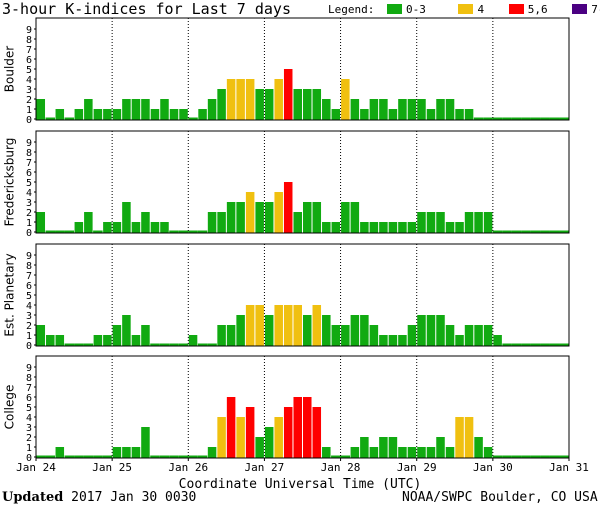 The image size is (600, 510). Describe the element at coordinates (112, 467) in the screenshot. I see `x-tick-label: Jan 25` at that location.